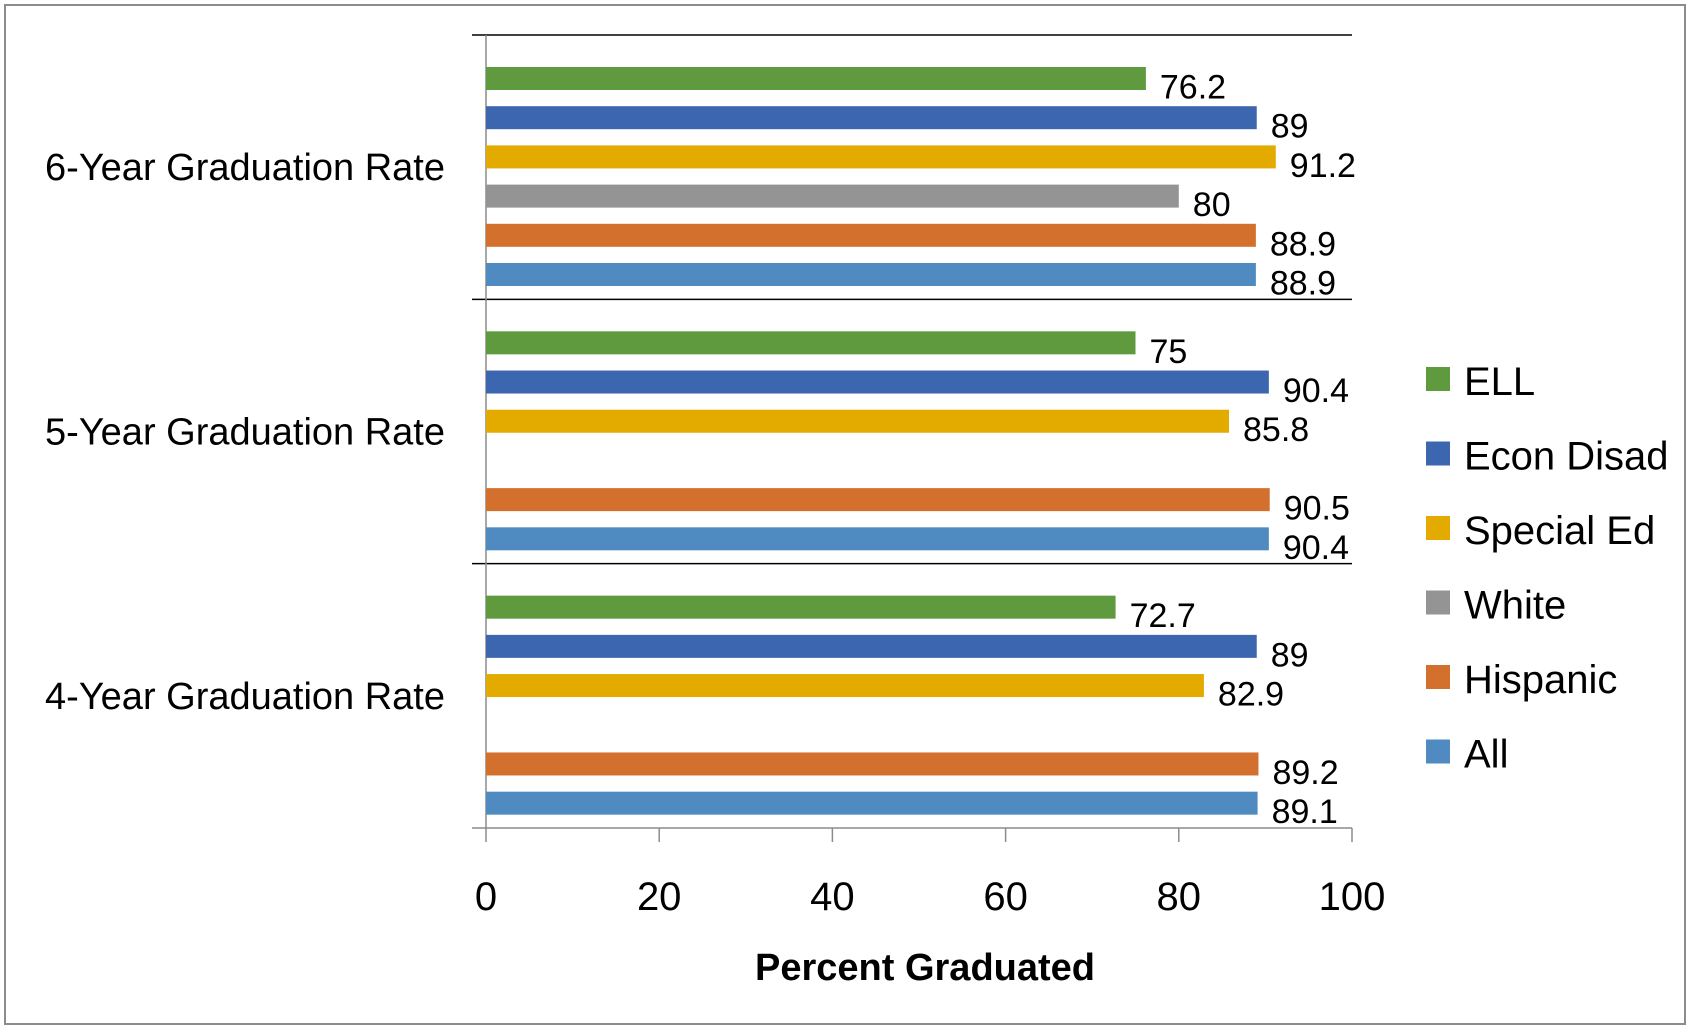 This screenshot has height=1031, width=1692. I want to click on data-label: 80, so click(1212, 205).